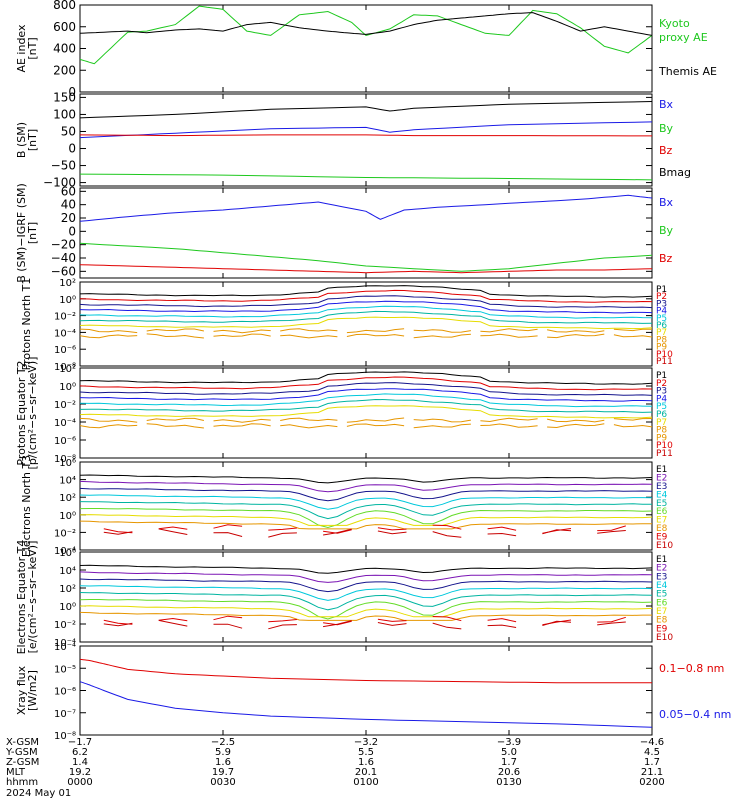 Image resolution: width=750 pixels, height=800 pixels. Describe the element at coordinates (661, 348) in the screenshot. I see `channel-label-3-P9: P9` at that location.